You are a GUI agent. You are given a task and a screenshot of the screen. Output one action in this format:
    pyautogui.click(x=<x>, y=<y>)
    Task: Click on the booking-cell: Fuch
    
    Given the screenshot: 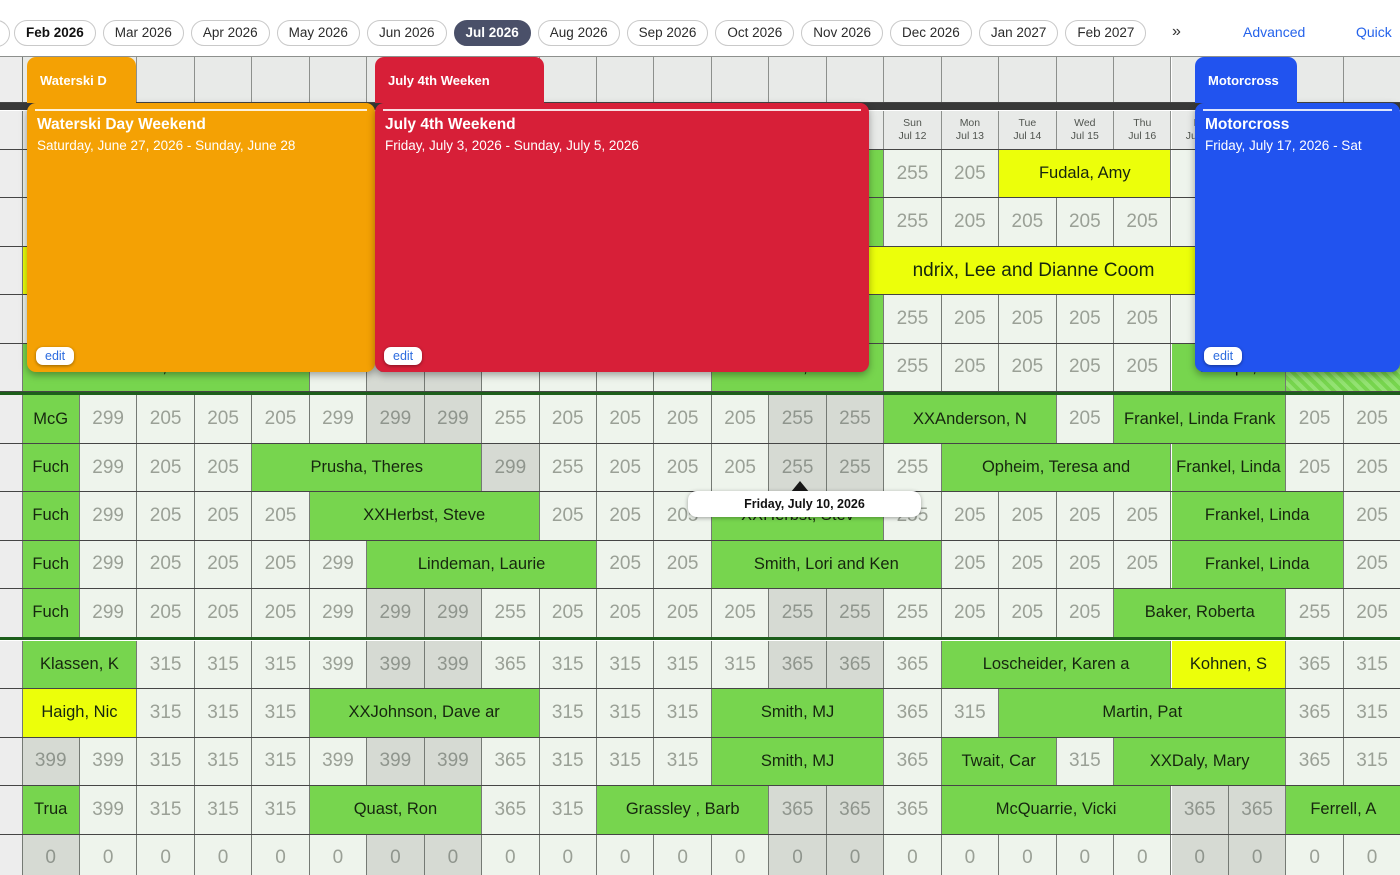 What is the action you would take?
    pyautogui.click(x=51, y=516)
    